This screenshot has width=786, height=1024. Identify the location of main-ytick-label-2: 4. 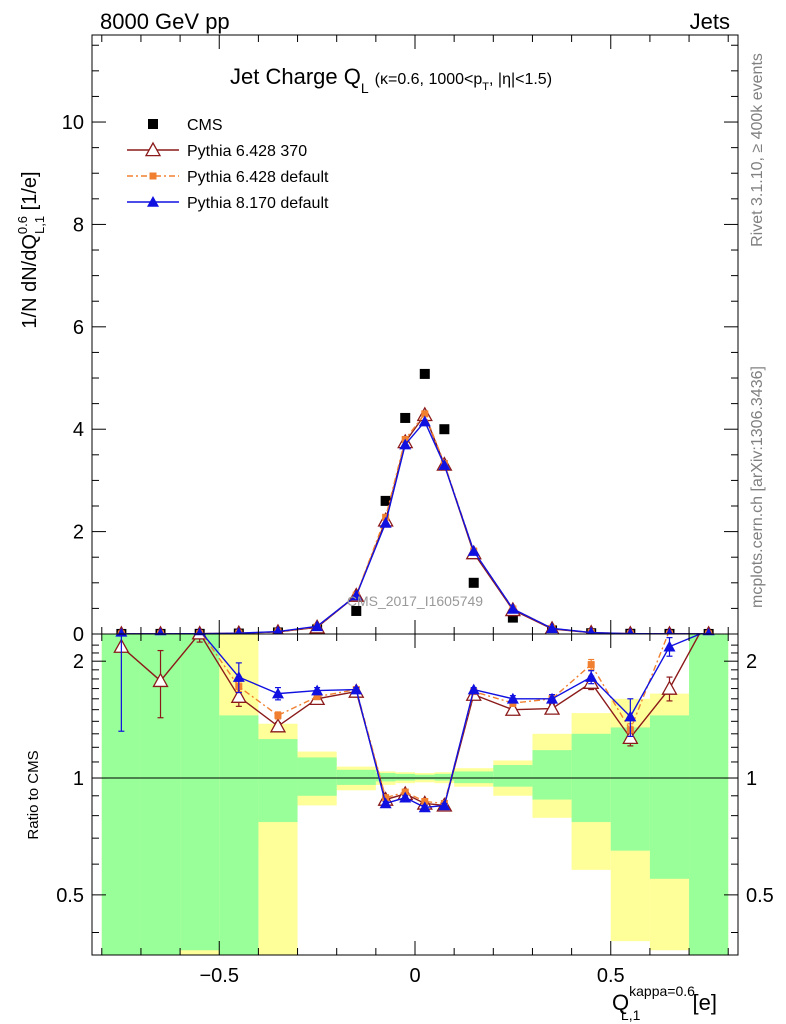
(78, 430).